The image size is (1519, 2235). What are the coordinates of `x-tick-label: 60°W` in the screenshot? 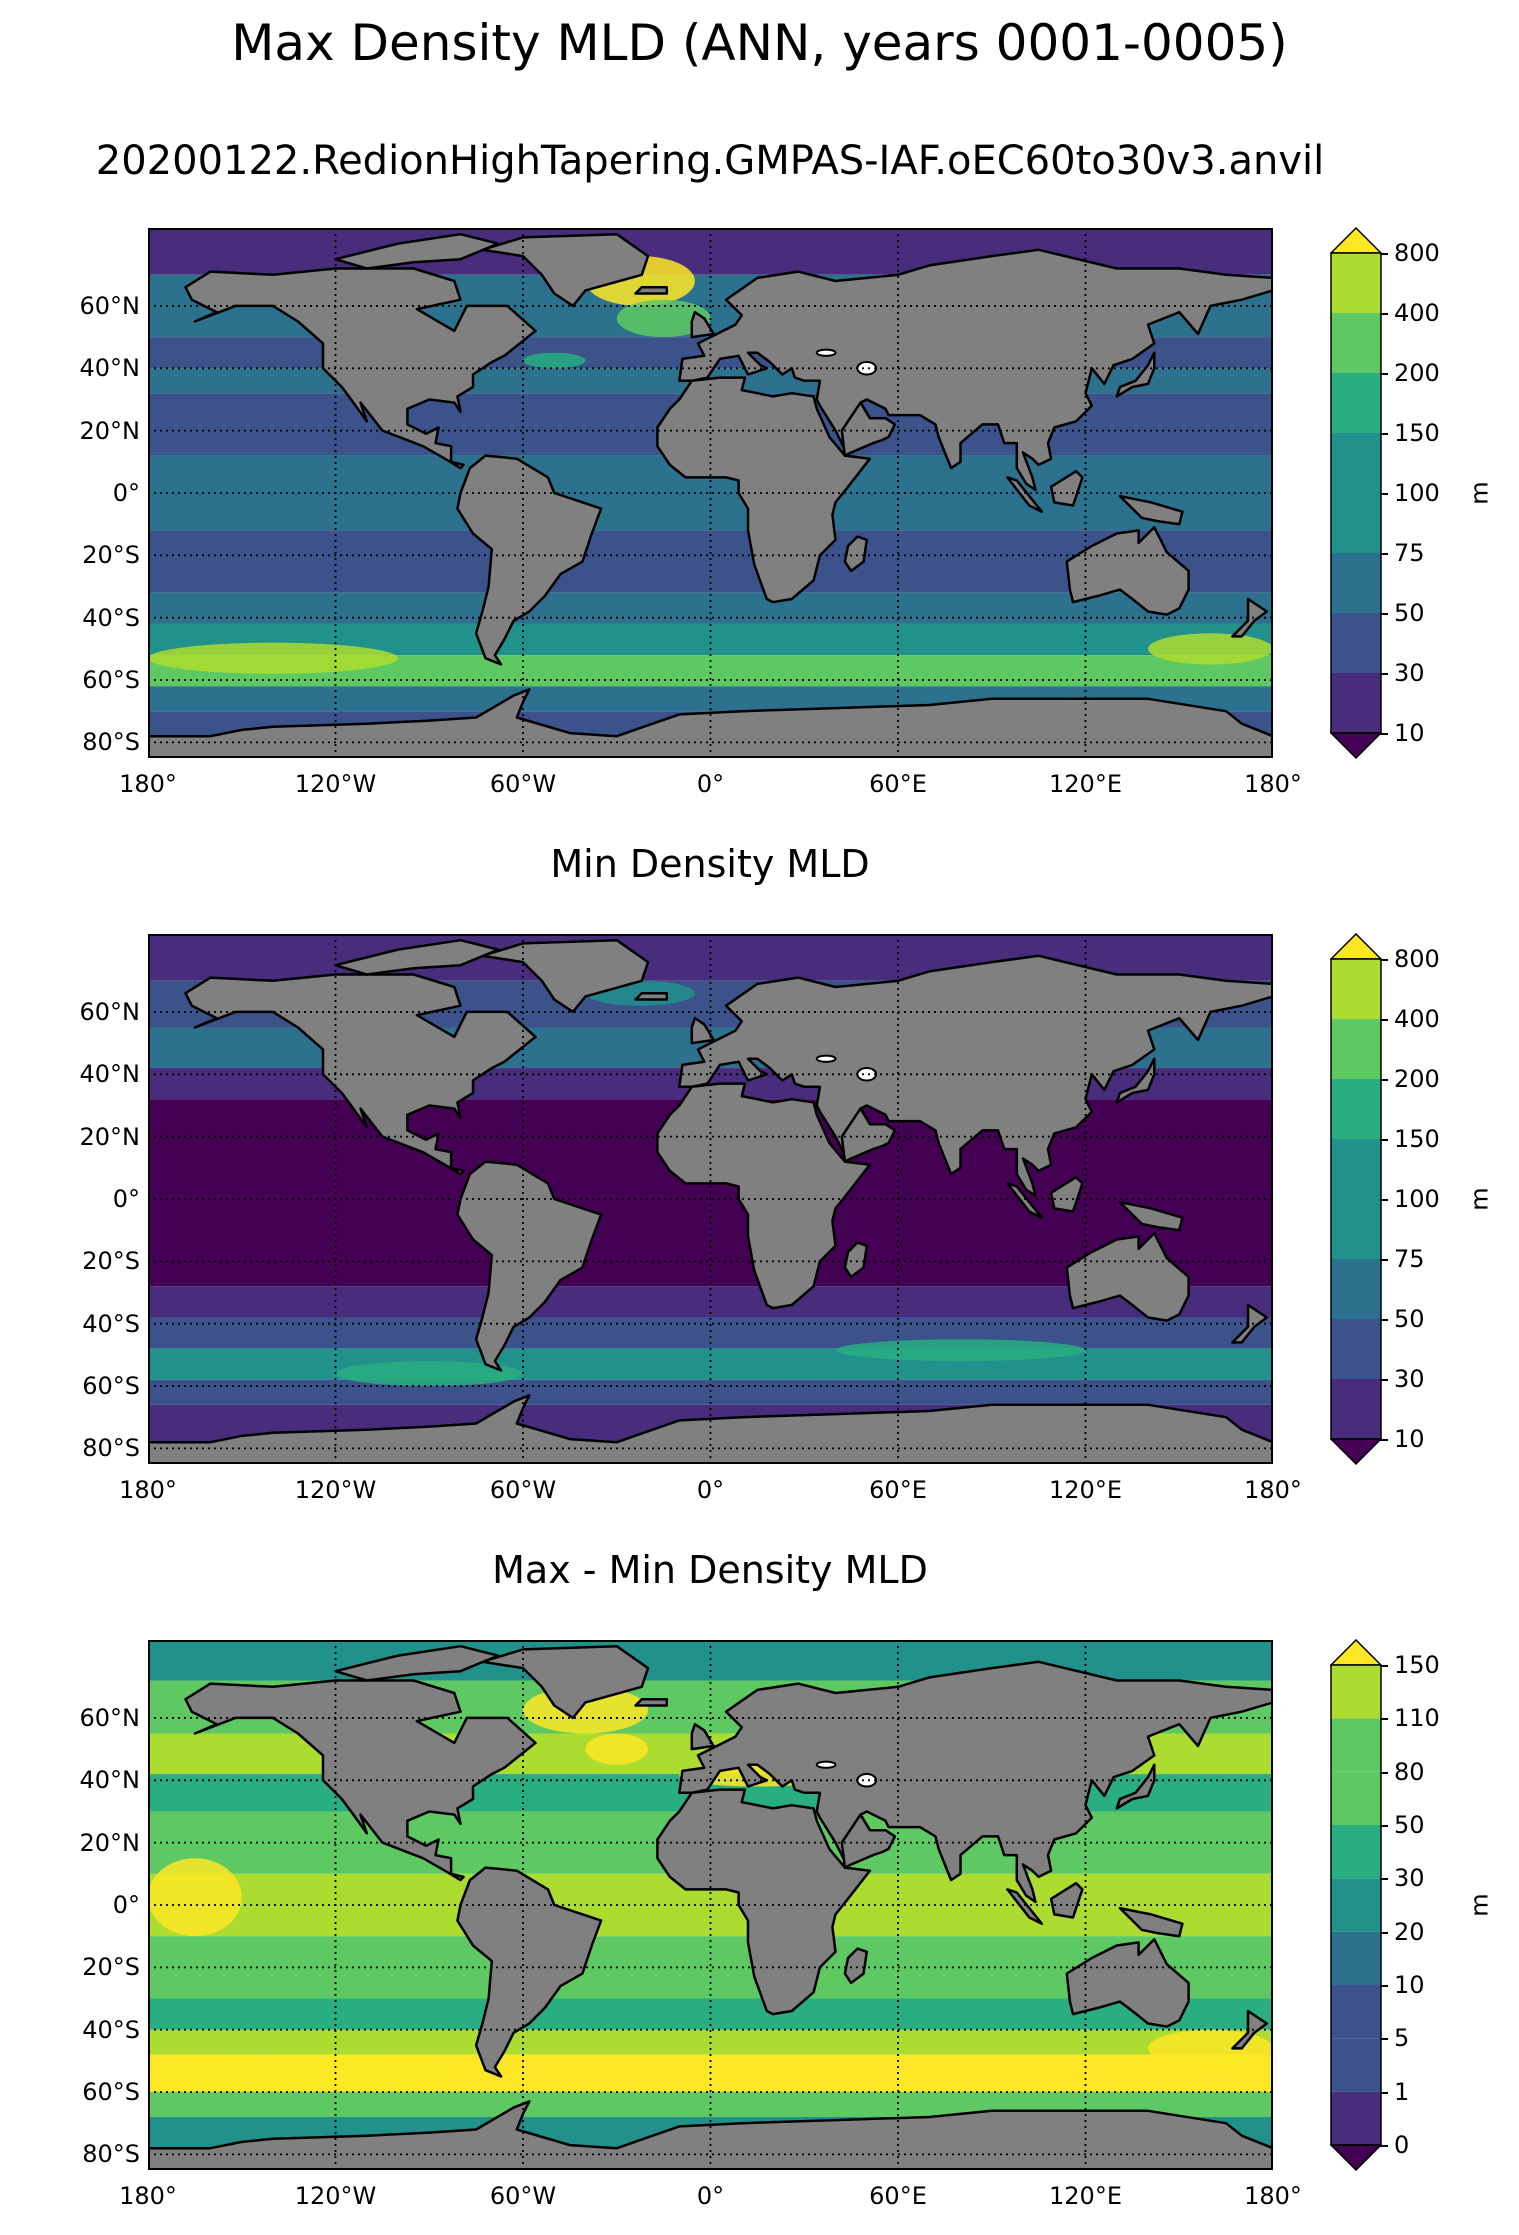 It's located at (523, 784).